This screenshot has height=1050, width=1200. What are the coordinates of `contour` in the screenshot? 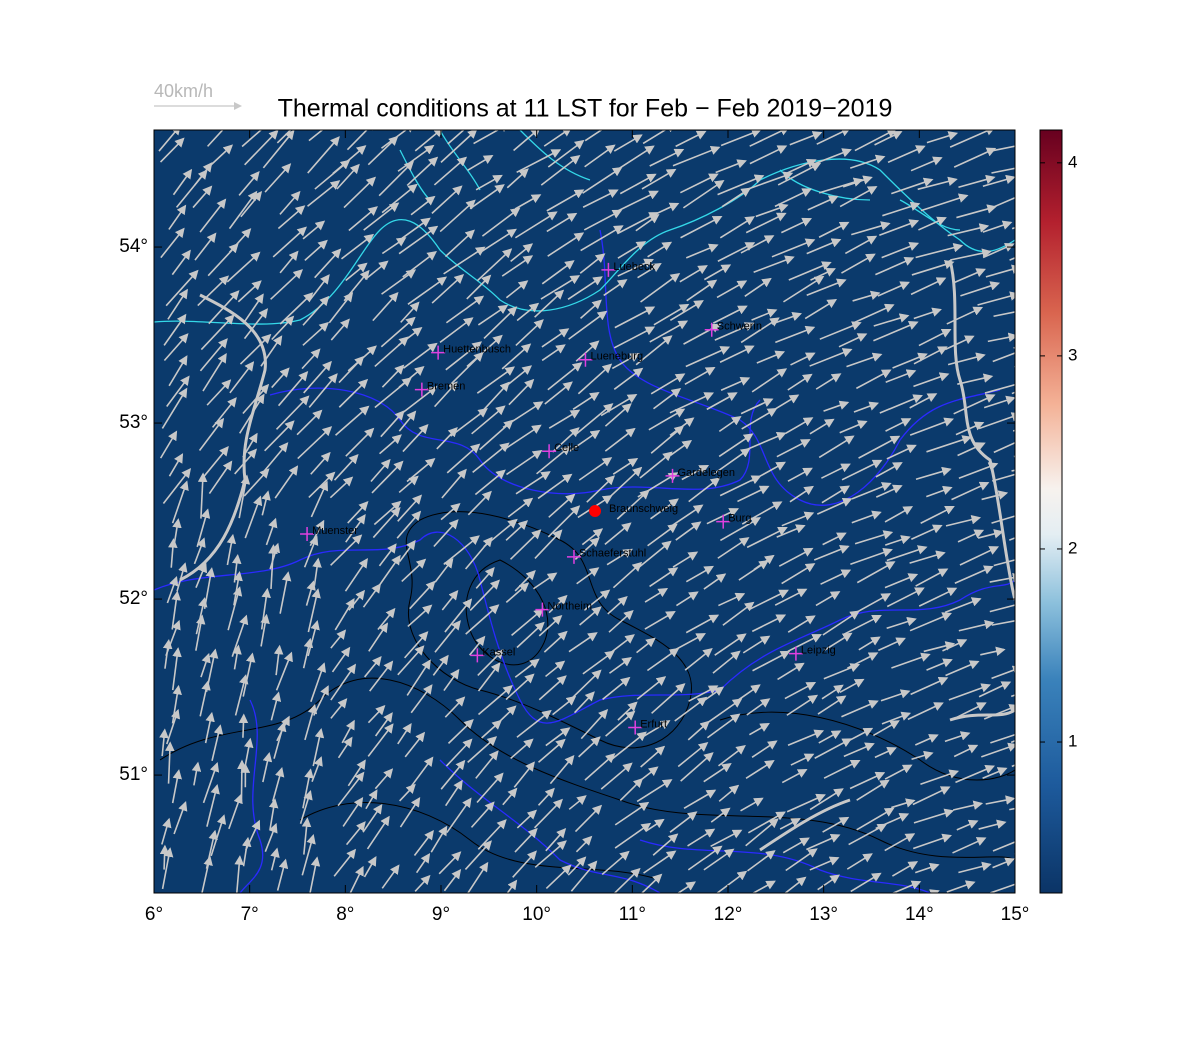 It's located at (548, 630).